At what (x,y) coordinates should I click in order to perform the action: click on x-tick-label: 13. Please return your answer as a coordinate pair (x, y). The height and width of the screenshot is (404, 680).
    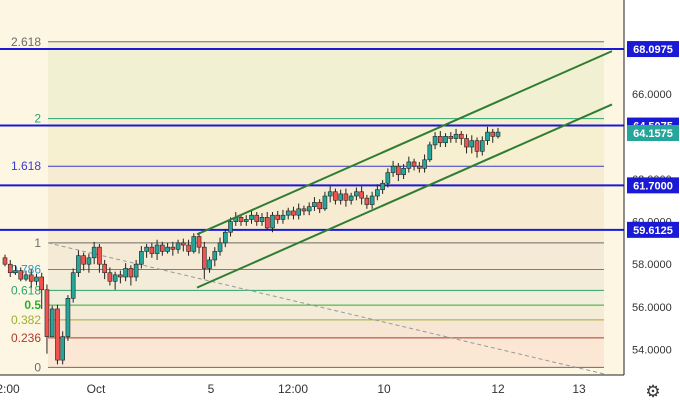
    Looking at the image, I should click on (579, 389).